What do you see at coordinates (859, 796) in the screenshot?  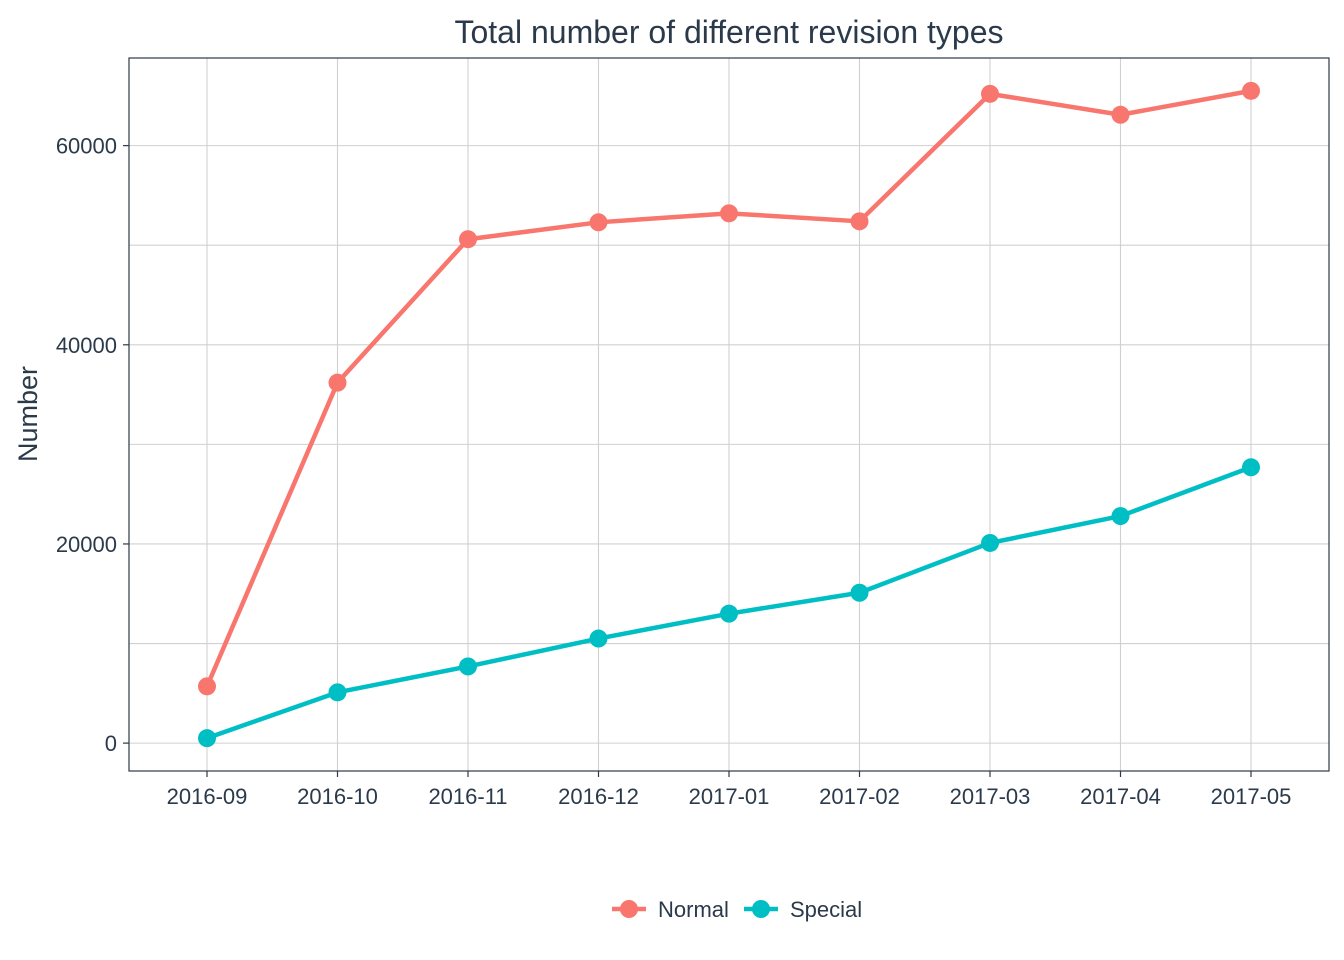 I see `x-tick-label: 2017-02` at bounding box center [859, 796].